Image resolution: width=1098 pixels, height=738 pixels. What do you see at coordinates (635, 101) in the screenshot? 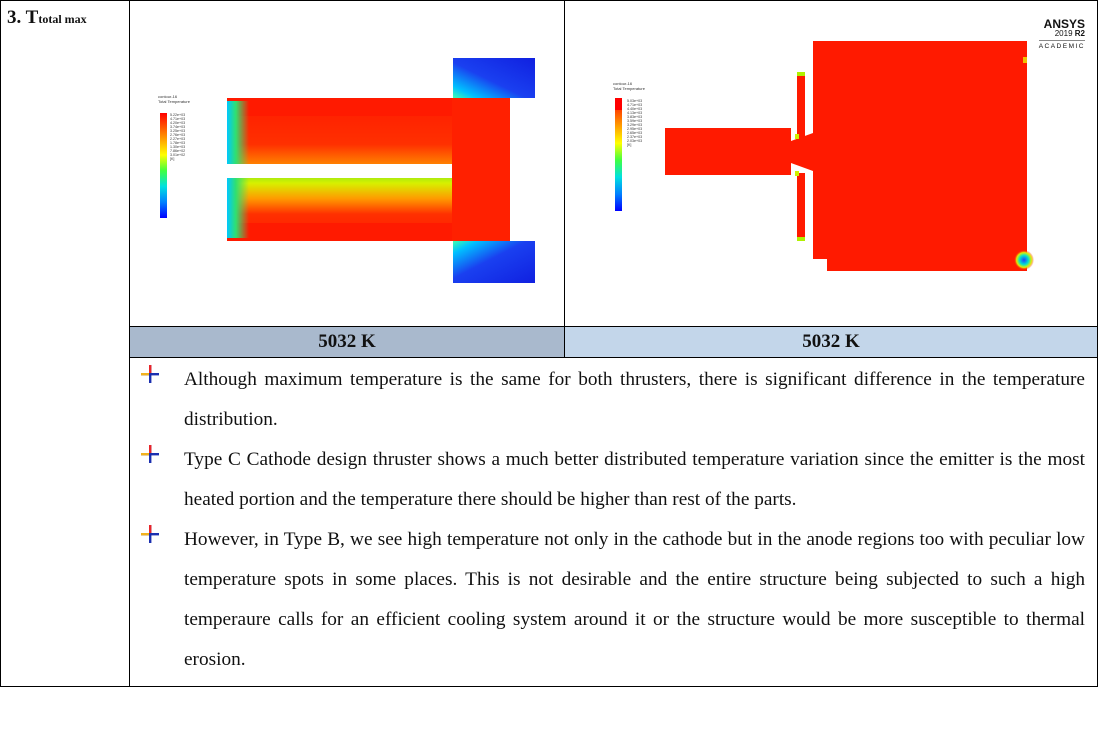
I see `legend-tick: 5.03e+03` at bounding box center [635, 101].